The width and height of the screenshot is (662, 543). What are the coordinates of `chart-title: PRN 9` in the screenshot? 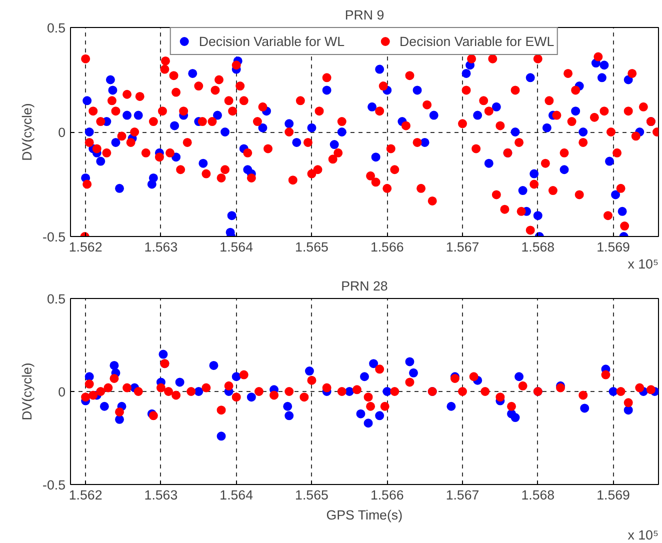 It's located at (364, 15).